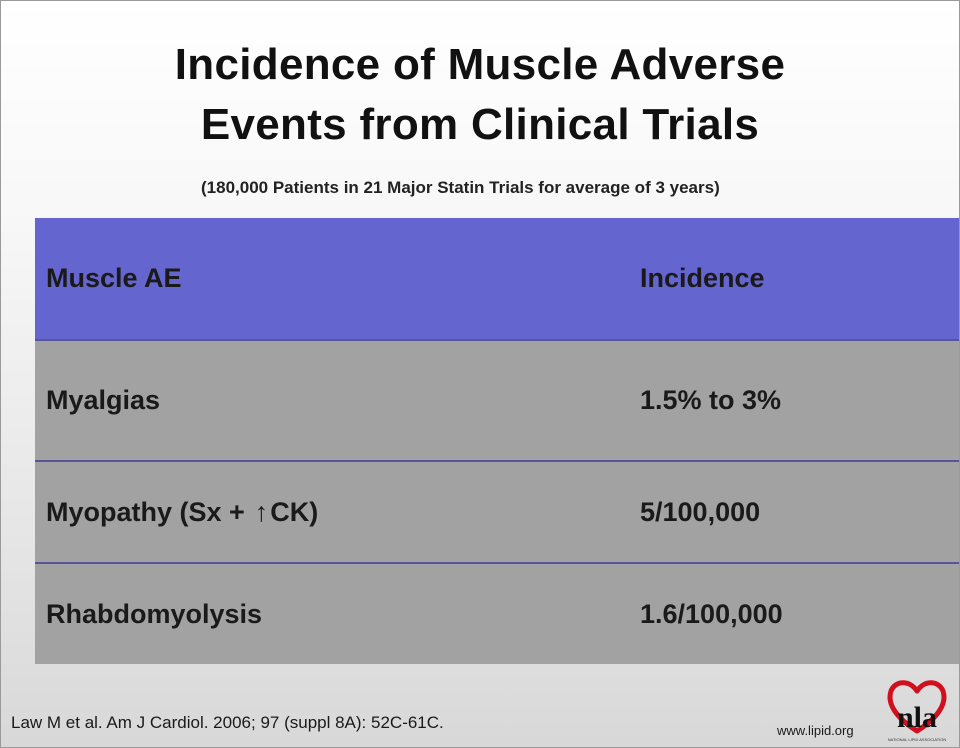 This screenshot has width=960, height=748. I want to click on logo-text: nla, so click(917, 717).